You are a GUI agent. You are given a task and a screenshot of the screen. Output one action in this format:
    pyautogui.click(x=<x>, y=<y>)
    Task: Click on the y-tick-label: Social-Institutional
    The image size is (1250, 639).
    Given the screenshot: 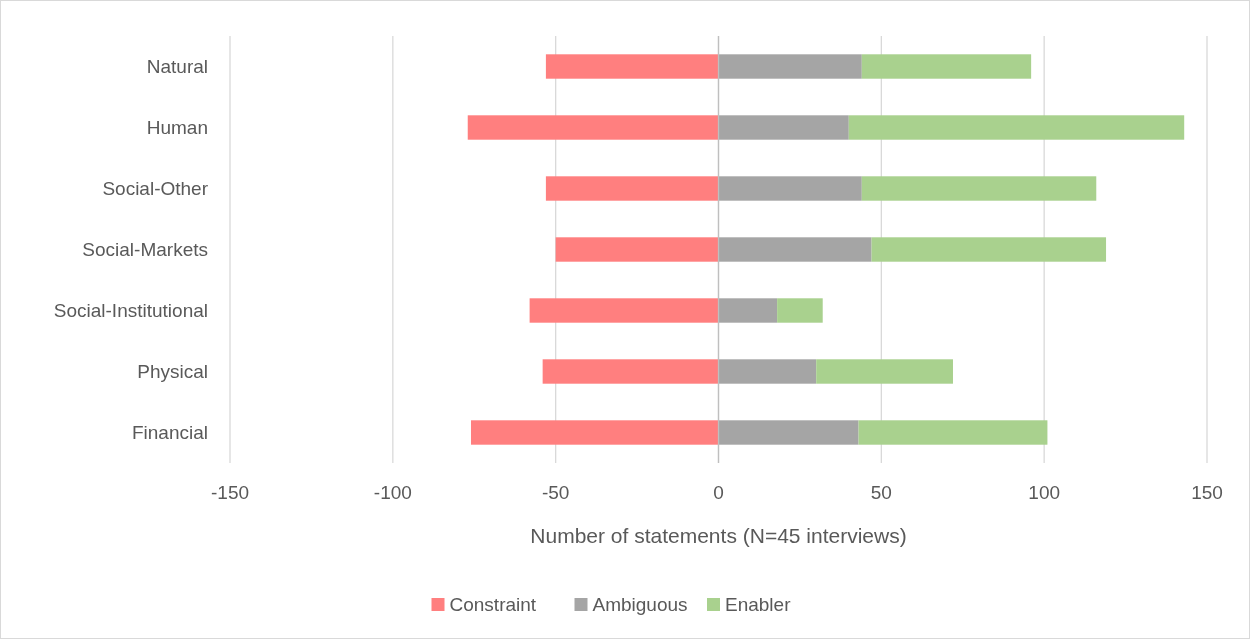 What is the action you would take?
    pyautogui.click(x=130, y=311)
    